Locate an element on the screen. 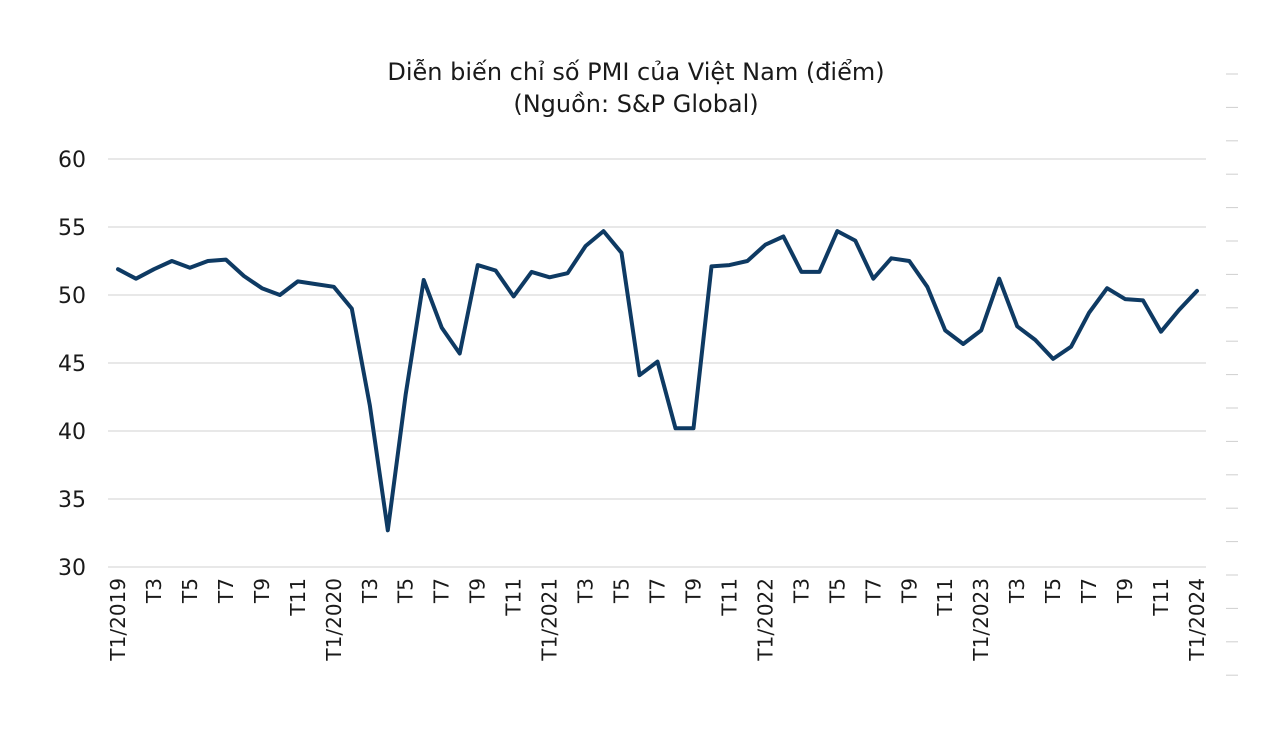 The image size is (1284, 734). y-tick-label: 35 is located at coordinates (72, 500).